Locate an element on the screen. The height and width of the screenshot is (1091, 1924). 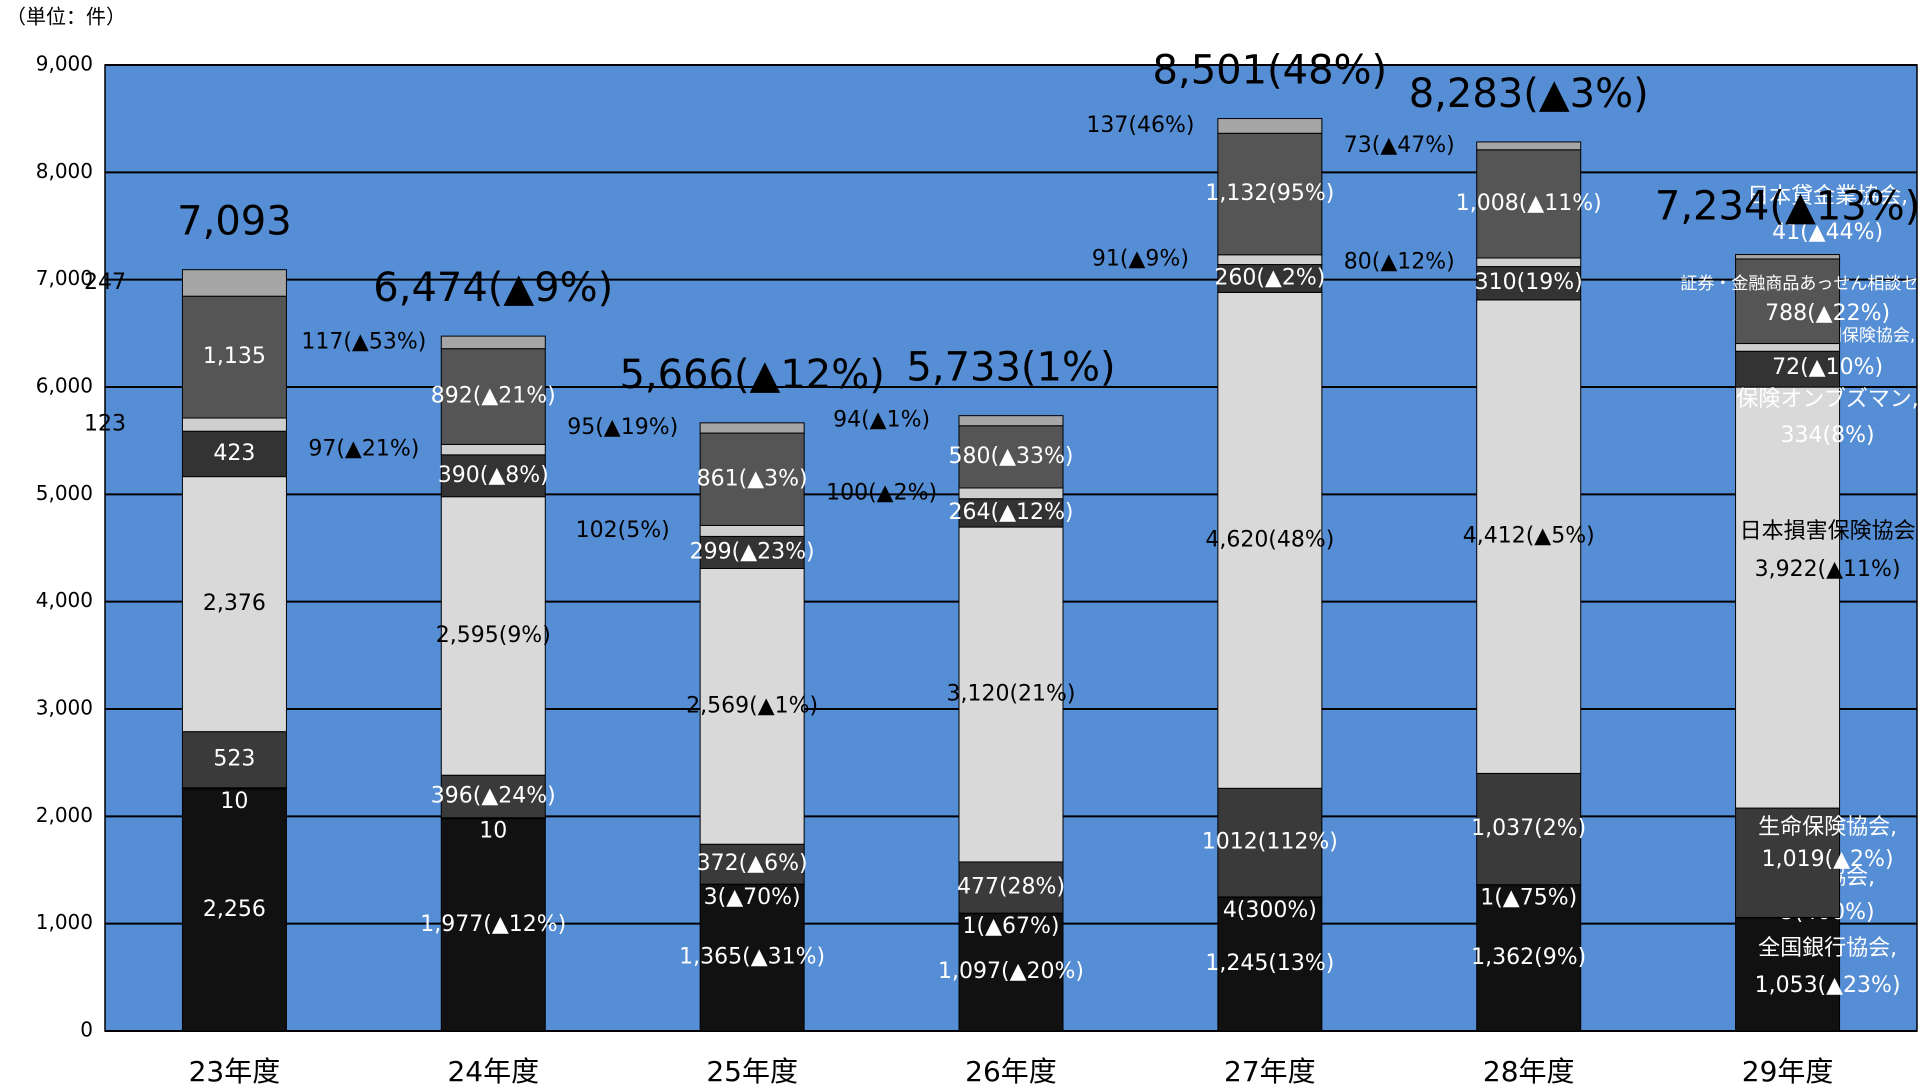
value-label: 1,362(9%) is located at coordinates (1528, 957).